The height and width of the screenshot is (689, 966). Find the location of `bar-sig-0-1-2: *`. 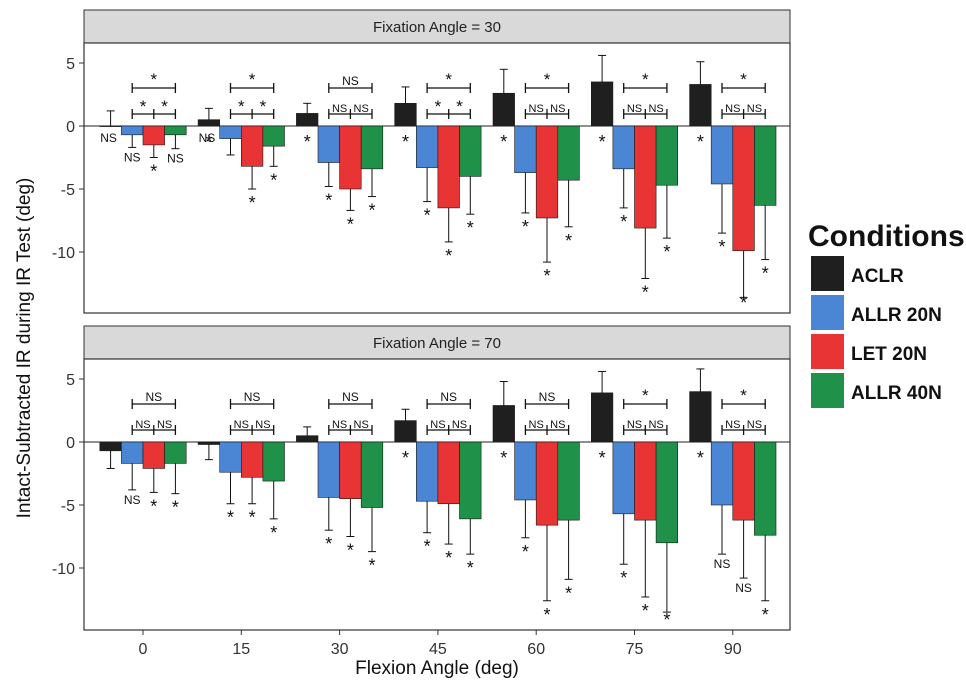

bar-sig-0-1-2: * is located at coordinates (252, 203).